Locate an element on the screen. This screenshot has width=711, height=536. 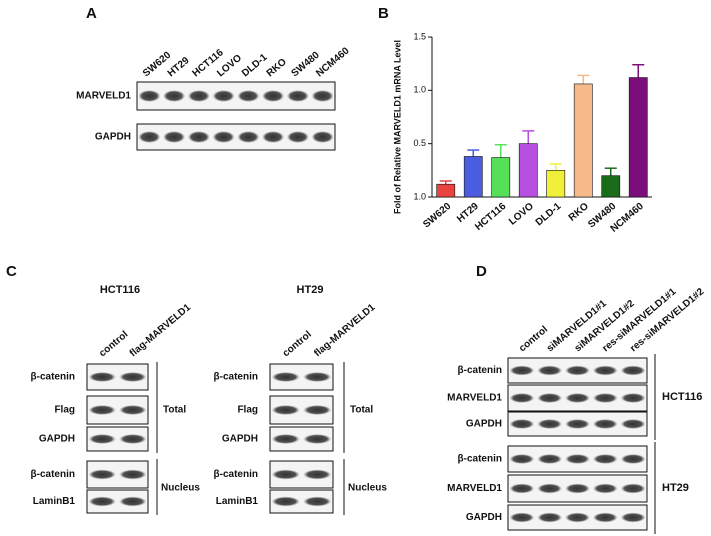
y-axis-label: Fold of Relative MARVELD1 mRNA Level is located at coordinates (397, 127).